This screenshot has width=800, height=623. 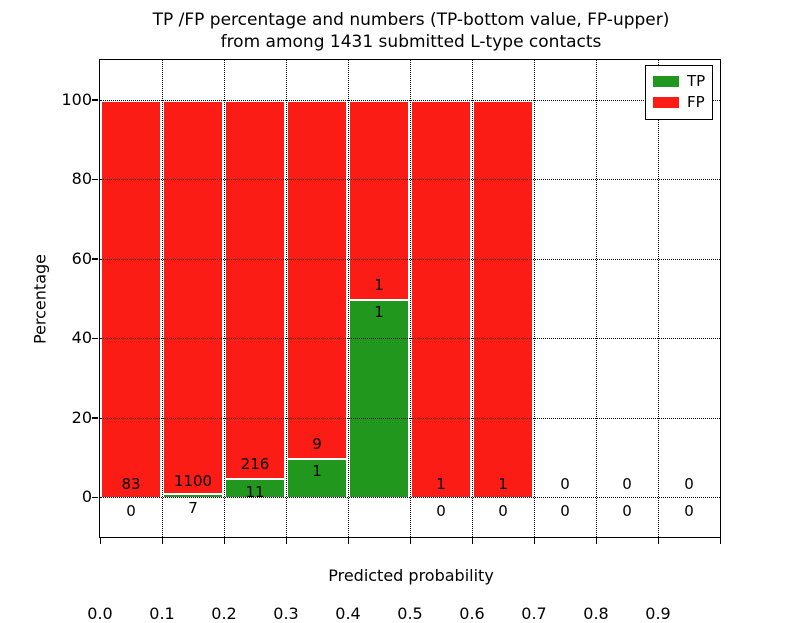 What do you see at coordinates (255, 491) in the screenshot?
I see `tp-count-label: 11` at bounding box center [255, 491].